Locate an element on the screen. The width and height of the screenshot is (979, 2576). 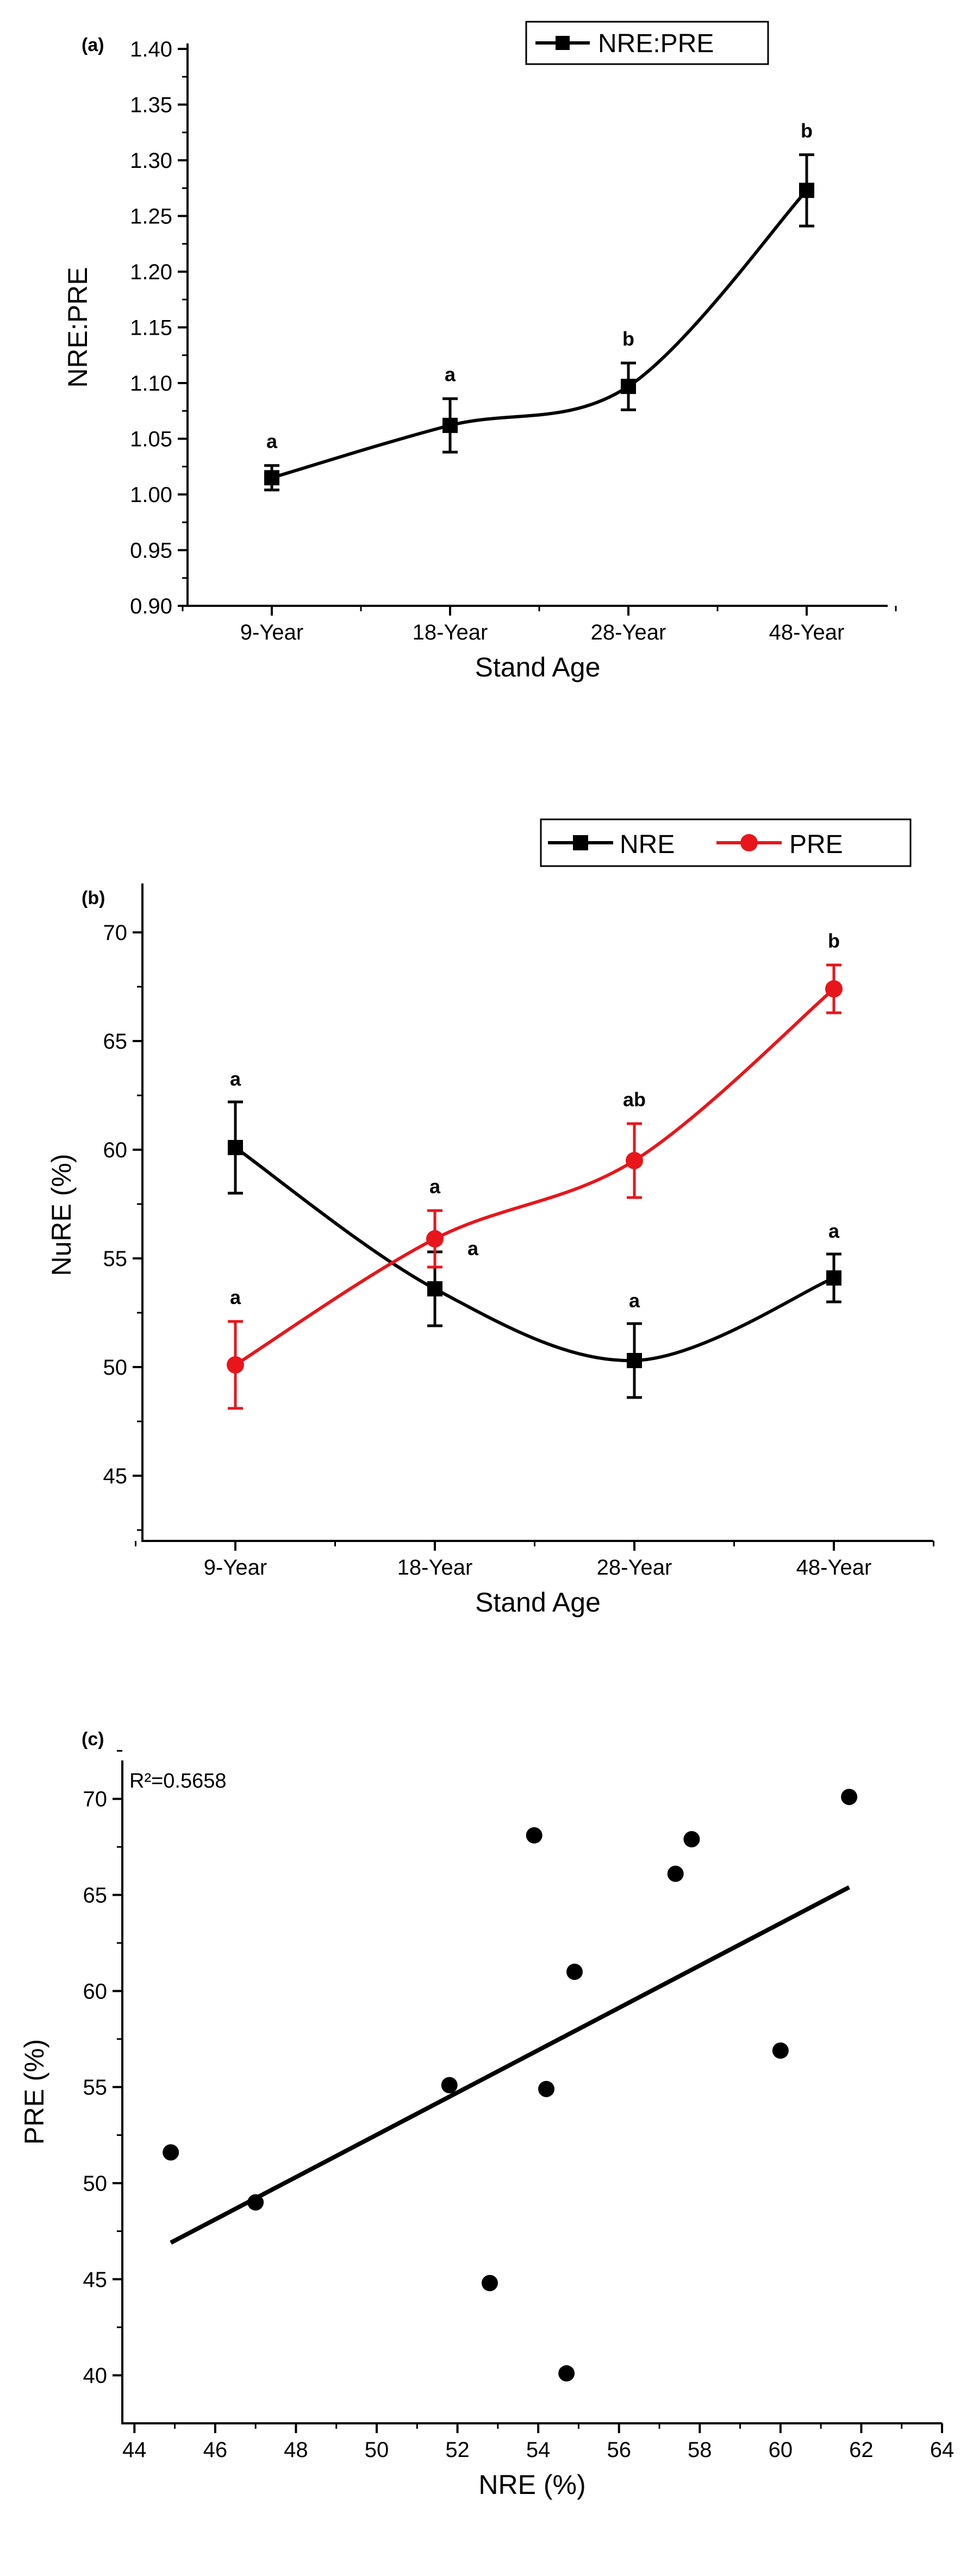
panel-a-y-tick-label: 1.05 is located at coordinates (151, 440).